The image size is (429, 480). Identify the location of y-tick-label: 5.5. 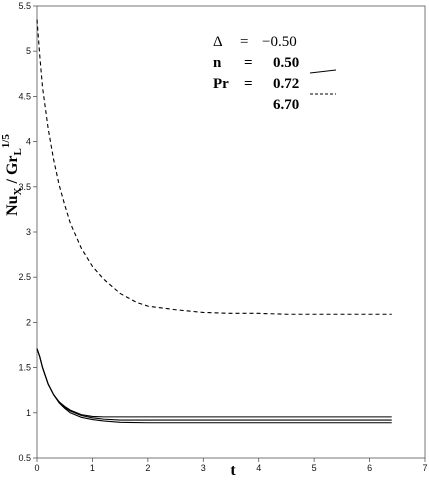
(24, 6).